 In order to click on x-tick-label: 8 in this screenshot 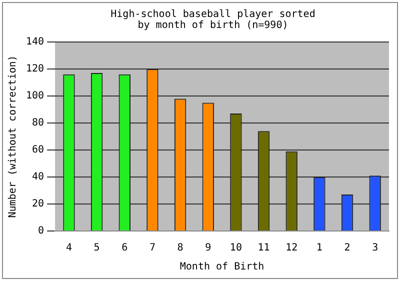, I will do `click(180, 248)`.